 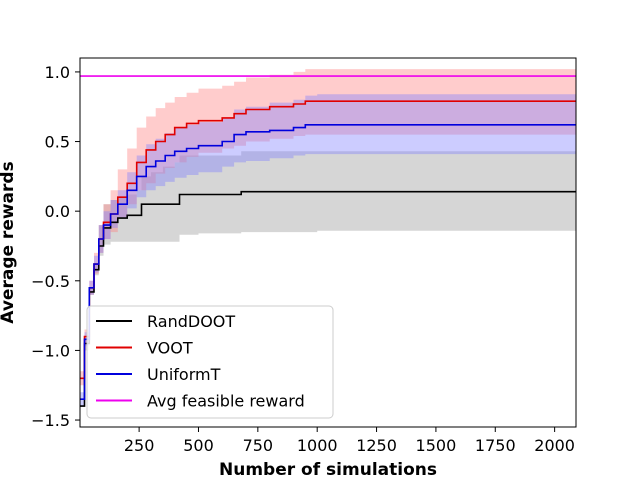 What do you see at coordinates (139, 445) in the screenshot?
I see `x-tick-label: 250` at bounding box center [139, 445].